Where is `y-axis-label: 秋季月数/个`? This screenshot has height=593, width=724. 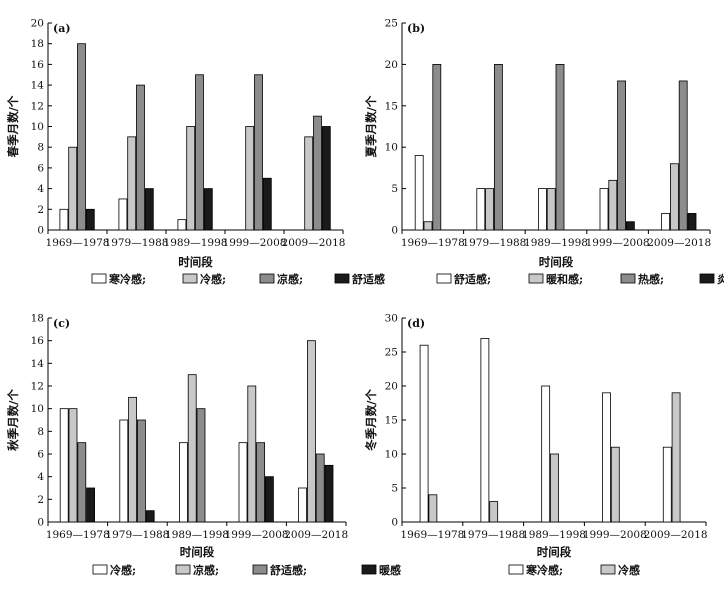 y-axis-label: 秋季月数/个 is located at coordinates (13, 420).